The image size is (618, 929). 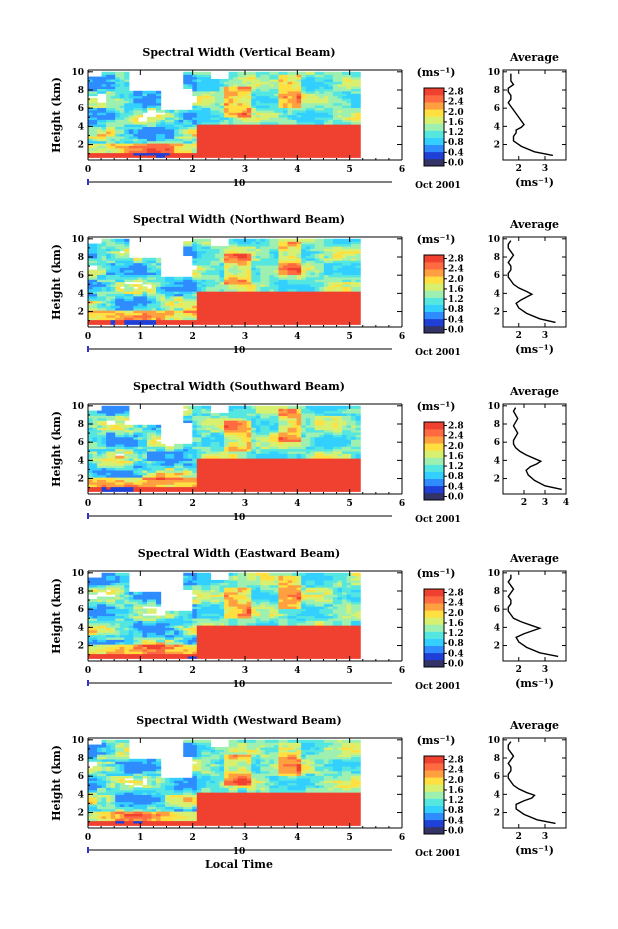 I want to click on x-tick-label: 1, so click(x=140, y=337).